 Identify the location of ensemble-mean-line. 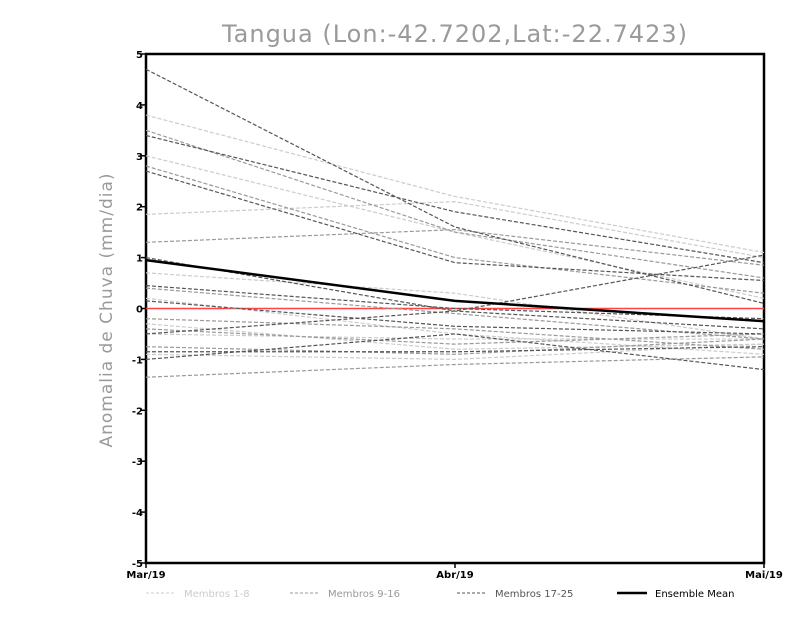
(455, 290).